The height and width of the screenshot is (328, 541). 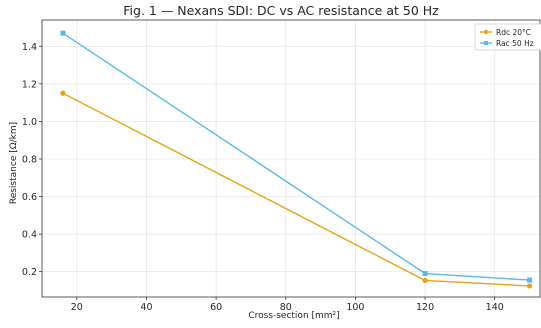 What do you see at coordinates (29, 47) in the screenshot?
I see `y-tick-label: 1.4` at bounding box center [29, 47].